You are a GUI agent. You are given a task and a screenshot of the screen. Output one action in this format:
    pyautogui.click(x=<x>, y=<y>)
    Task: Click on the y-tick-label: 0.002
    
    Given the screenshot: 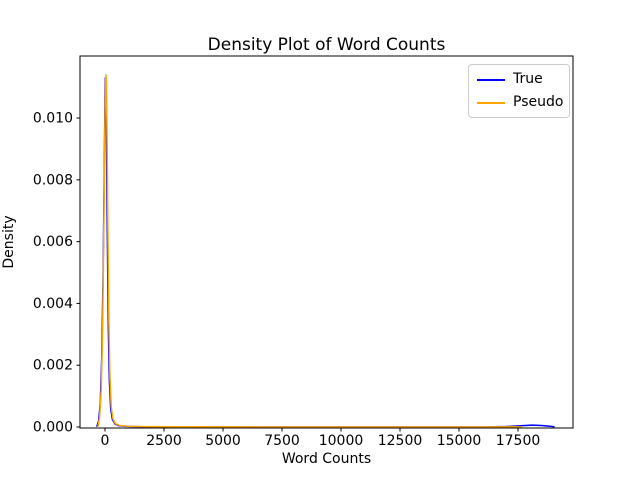 What is the action you would take?
    pyautogui.click(x=53, y=366)
    